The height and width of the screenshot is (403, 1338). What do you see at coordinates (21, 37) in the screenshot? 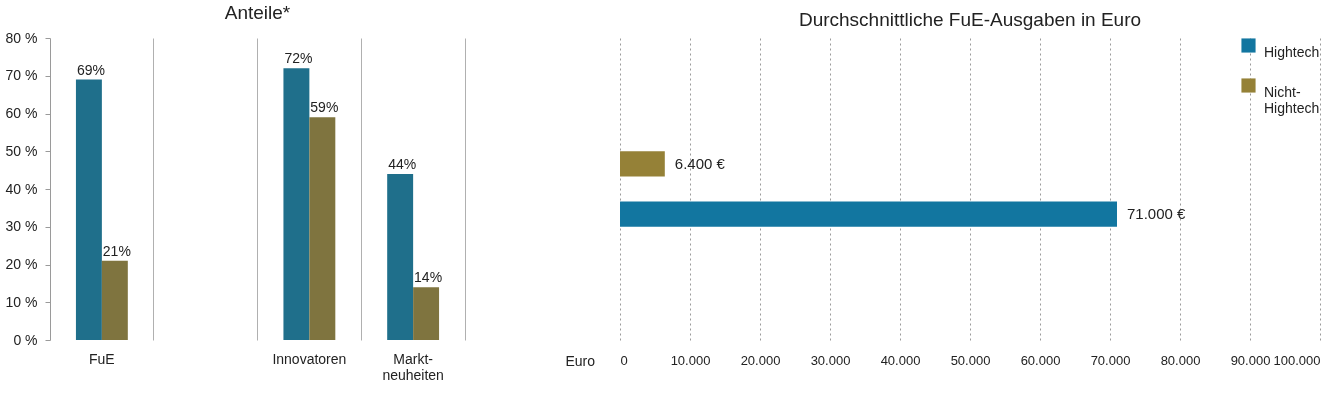
I see `y-tick-label: 80 %` at bounding box center [21, 37].